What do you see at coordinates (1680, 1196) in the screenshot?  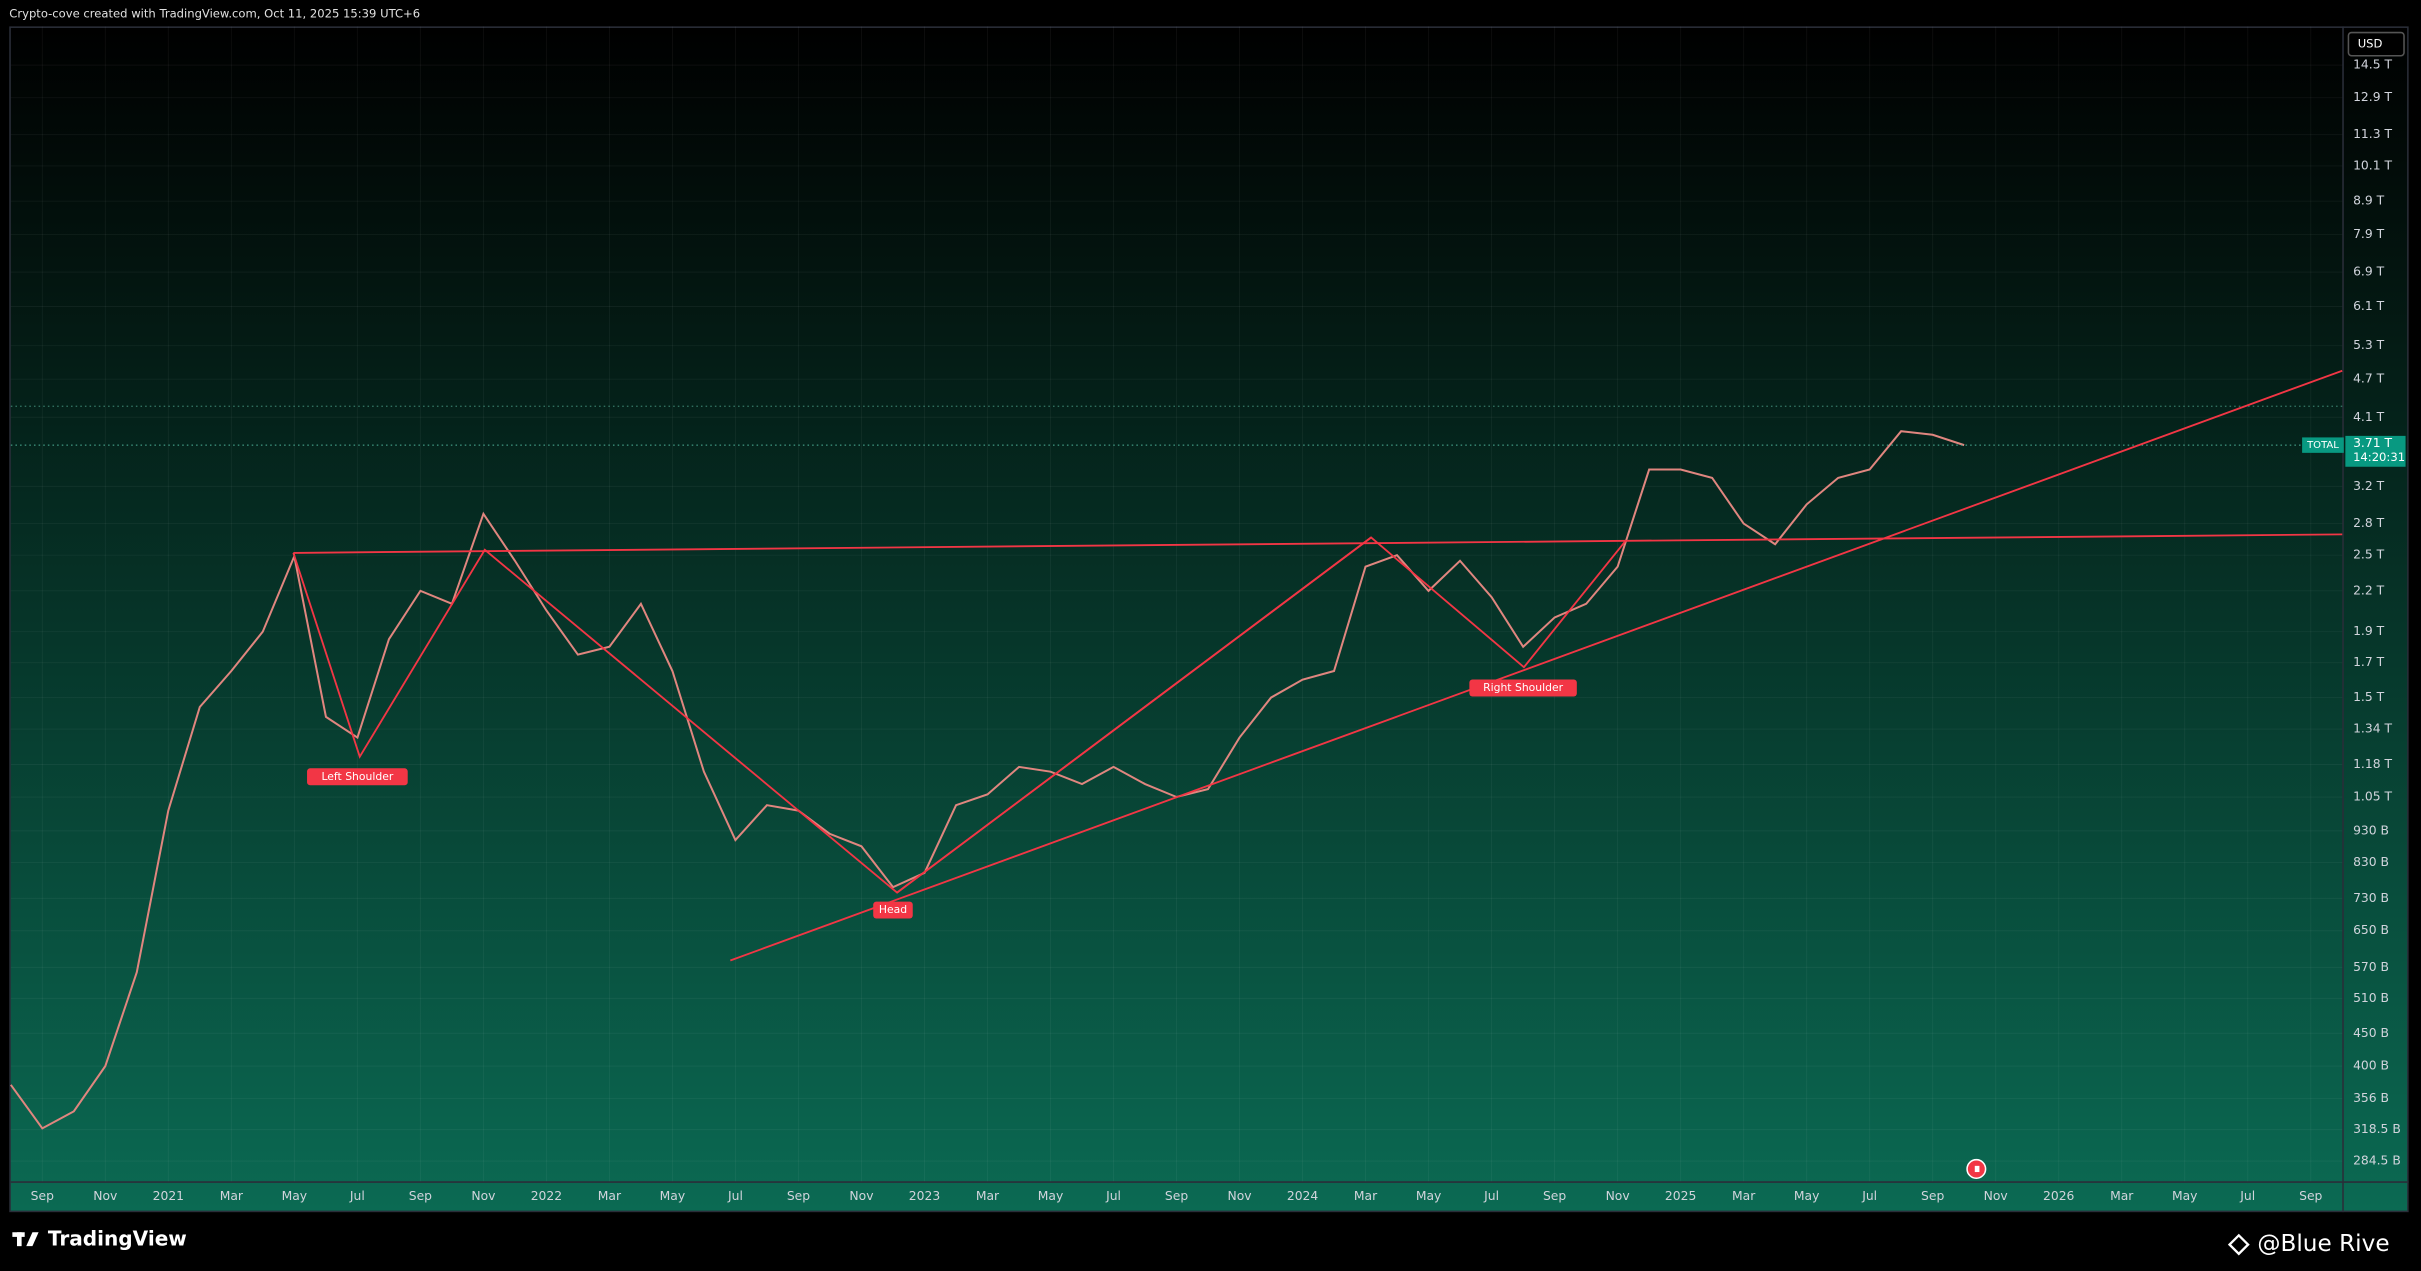 I see `x-tick-label: 2025` at bounding box center [1680, 1196].